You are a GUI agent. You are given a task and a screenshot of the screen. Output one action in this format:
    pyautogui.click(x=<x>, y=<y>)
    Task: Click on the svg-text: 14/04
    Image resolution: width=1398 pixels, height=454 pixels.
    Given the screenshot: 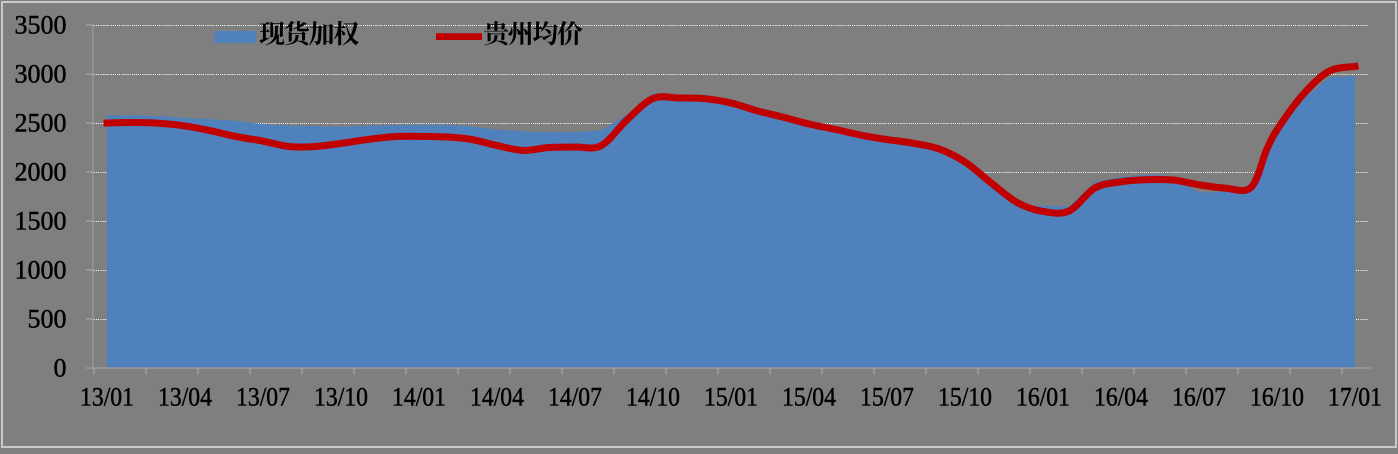 What is the action you would take?
    pyautogui.click(x=497, y=397)
    